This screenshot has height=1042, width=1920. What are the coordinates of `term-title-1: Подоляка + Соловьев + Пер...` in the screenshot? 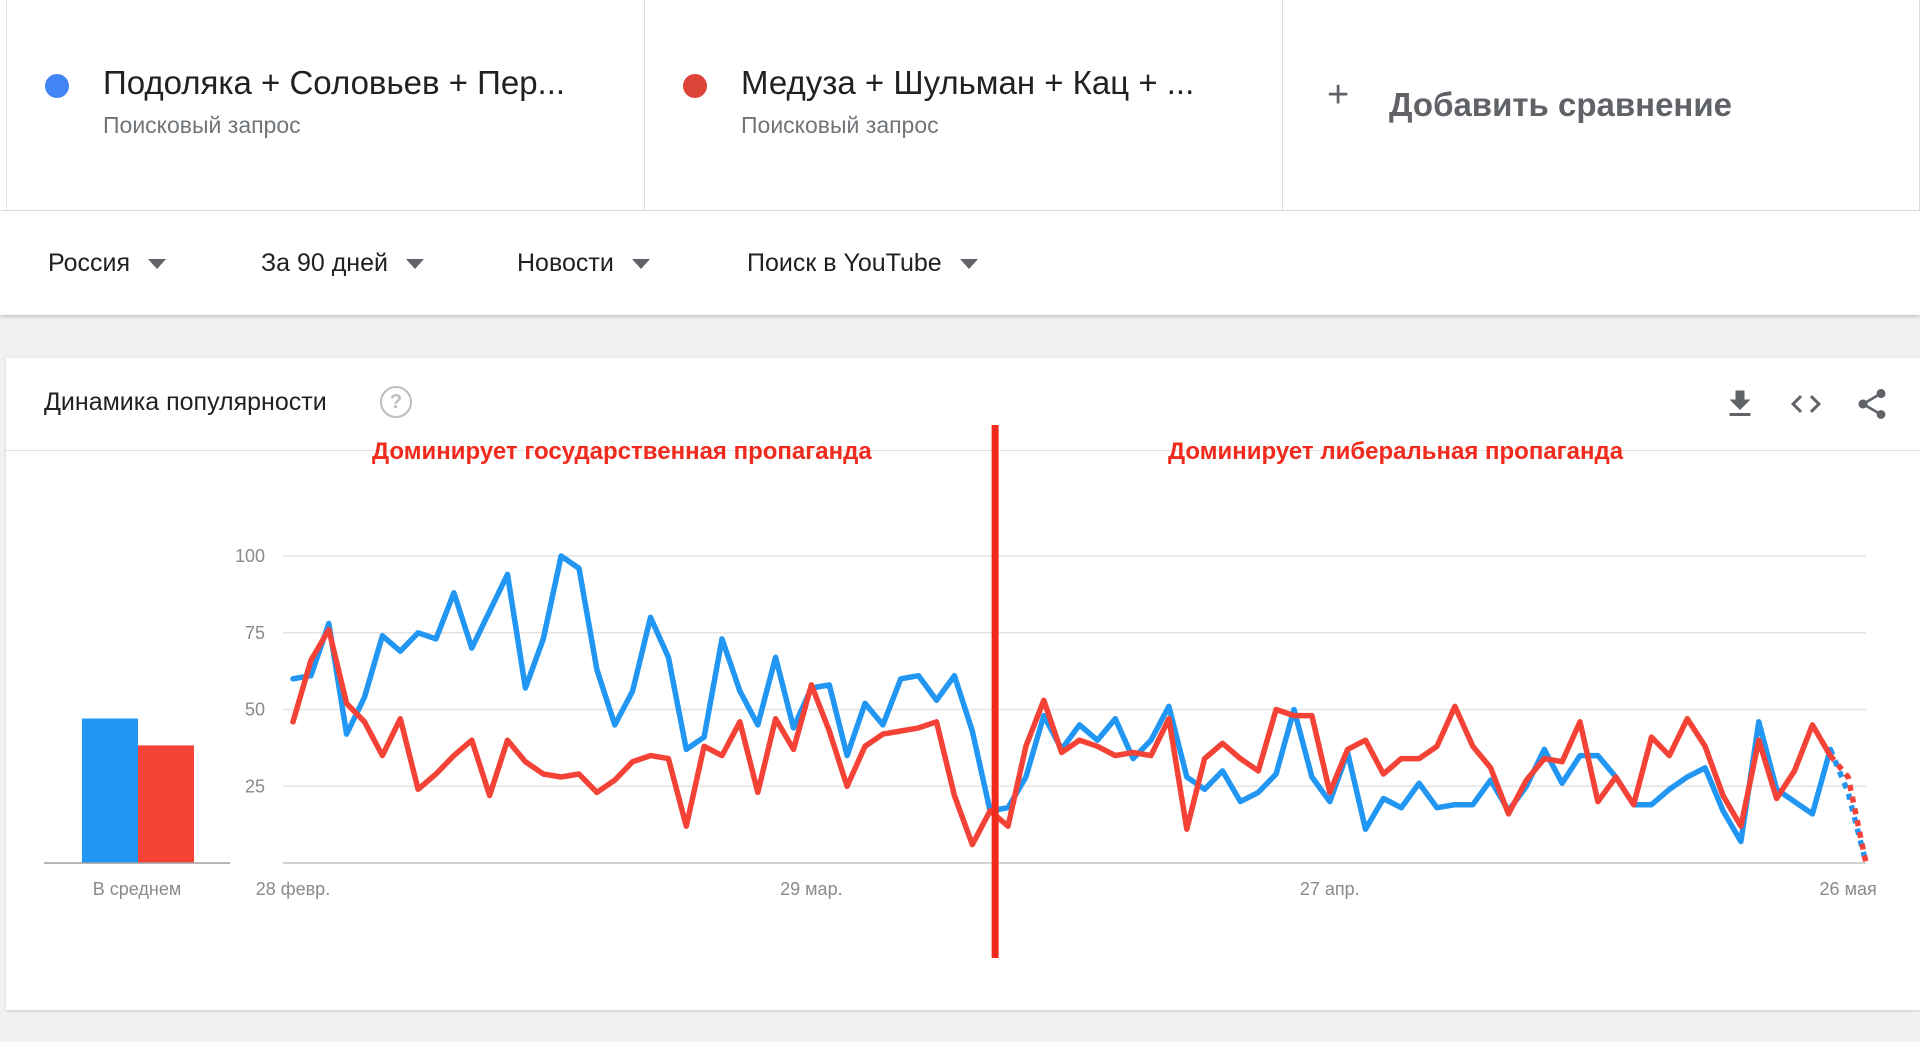 It's located at (334, 82).